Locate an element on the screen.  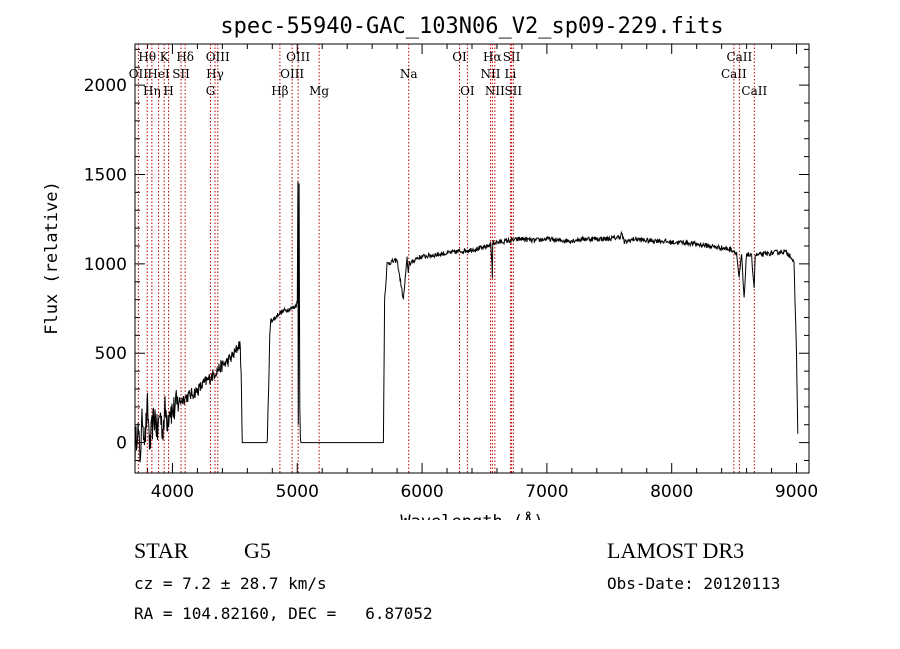
spectral-line-label: H is located at coordinates (168, 91).